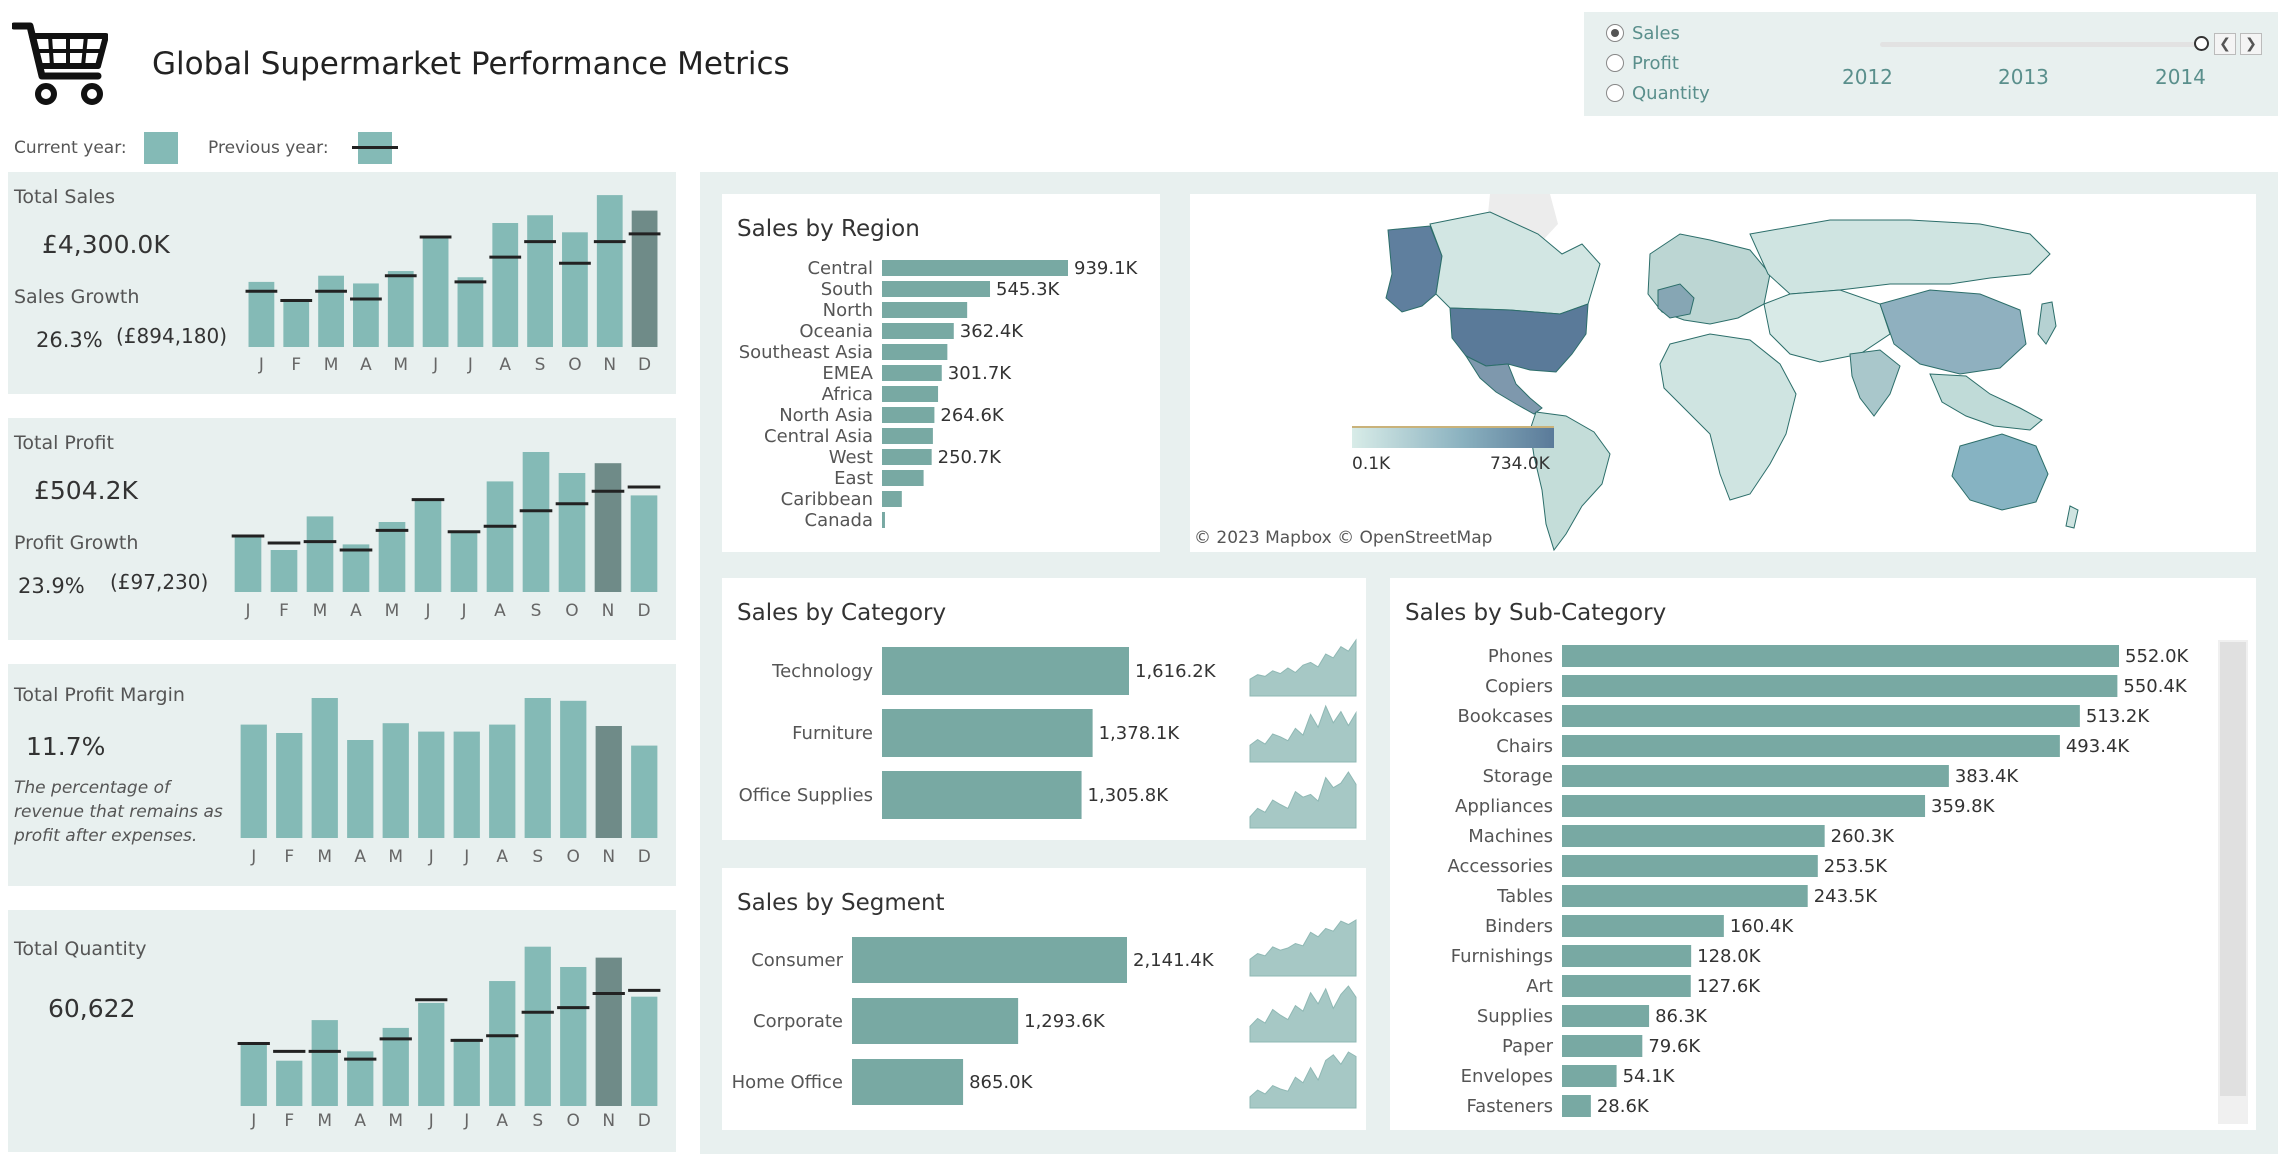 The width and height of the screenshot is (2286, 1160). Describe the element at coordinates (1875, 383) in the screenshot. I see `map-india` at that location.